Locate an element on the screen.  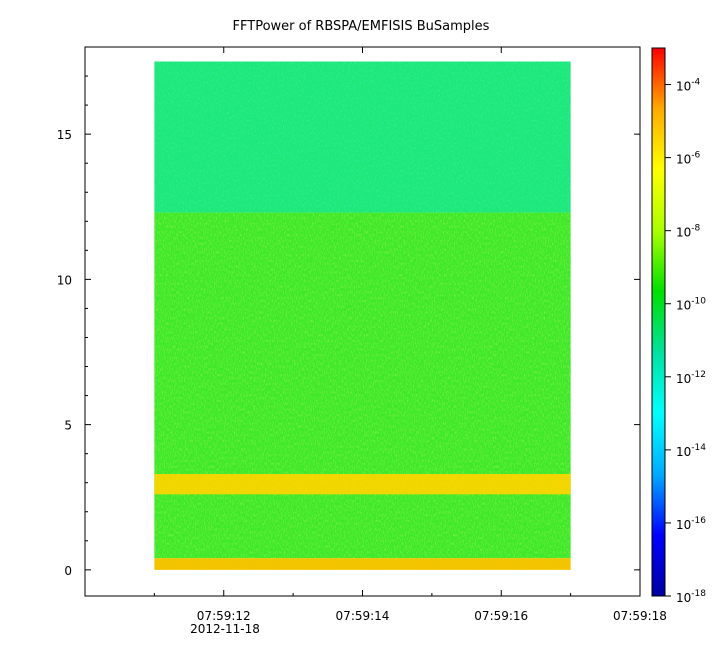
colorbar-tick-label: 10⁻⁶ is located at coordinates (688, 159).